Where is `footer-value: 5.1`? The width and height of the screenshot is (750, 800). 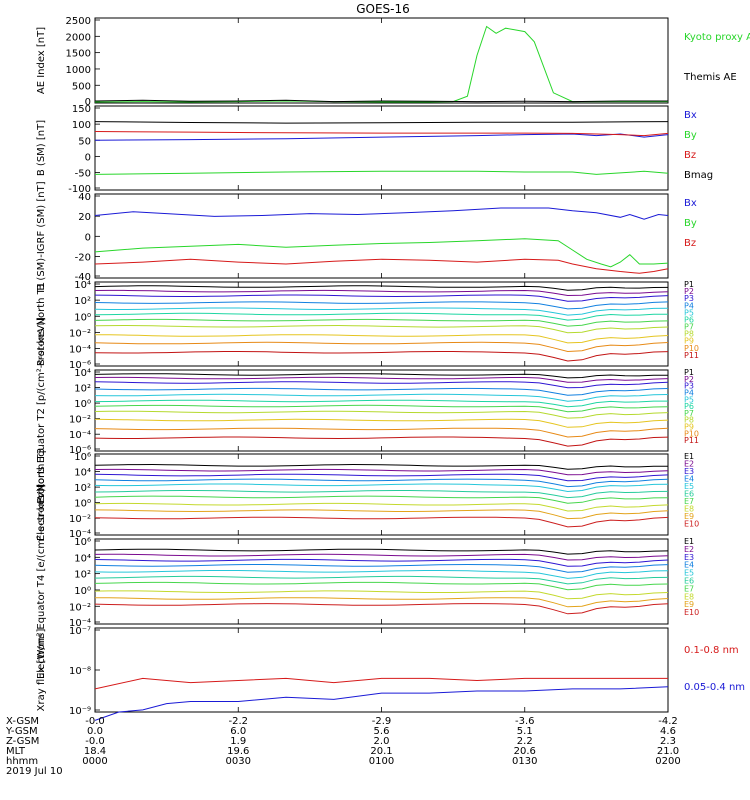 footer-value: 5.1 is located at coordinates (525, 731).